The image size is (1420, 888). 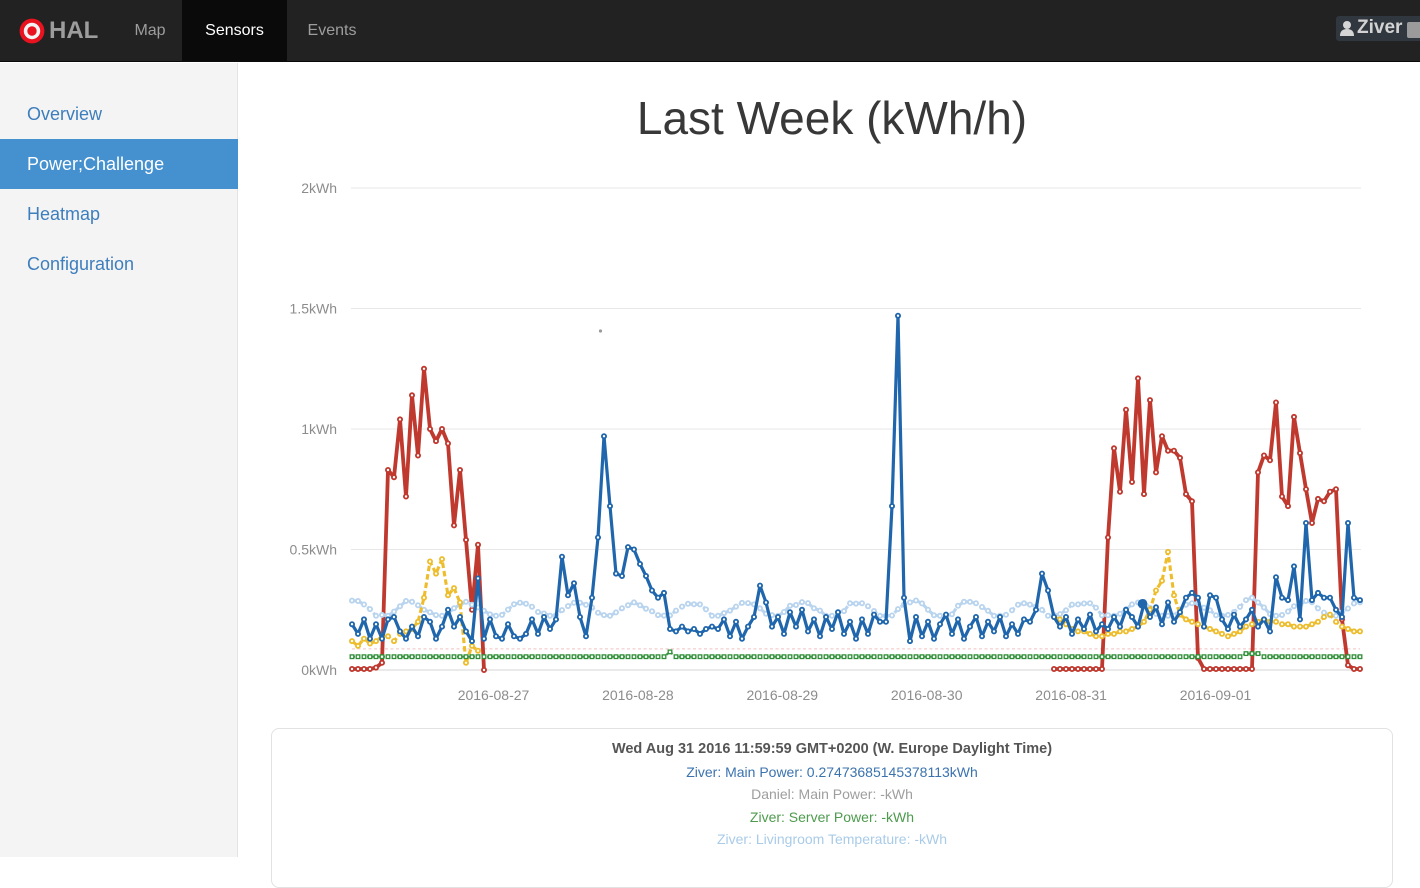 I want to click on svg-text: 1kWh, so click(x=319, y=429).